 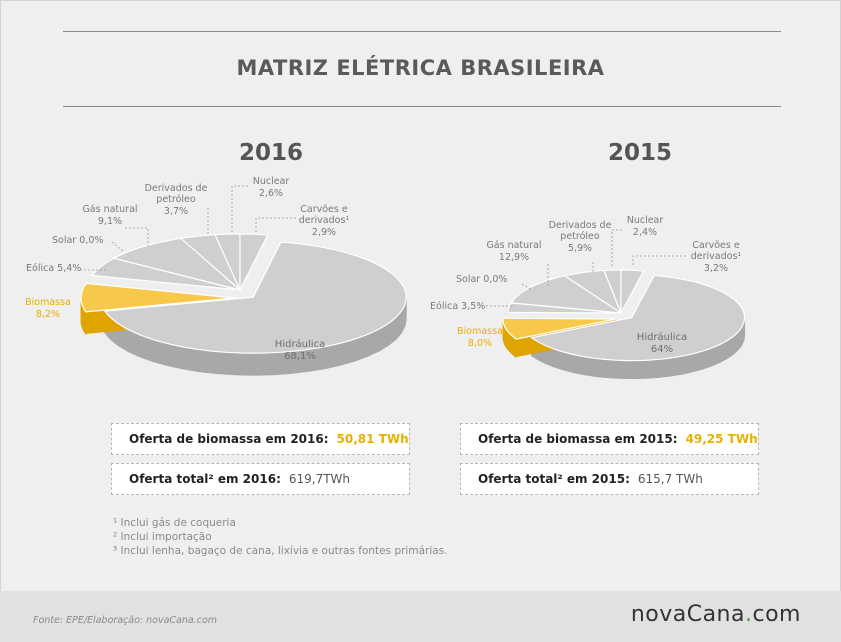 I want to click on slice-derivados-2015, so click(x=593, y=292).